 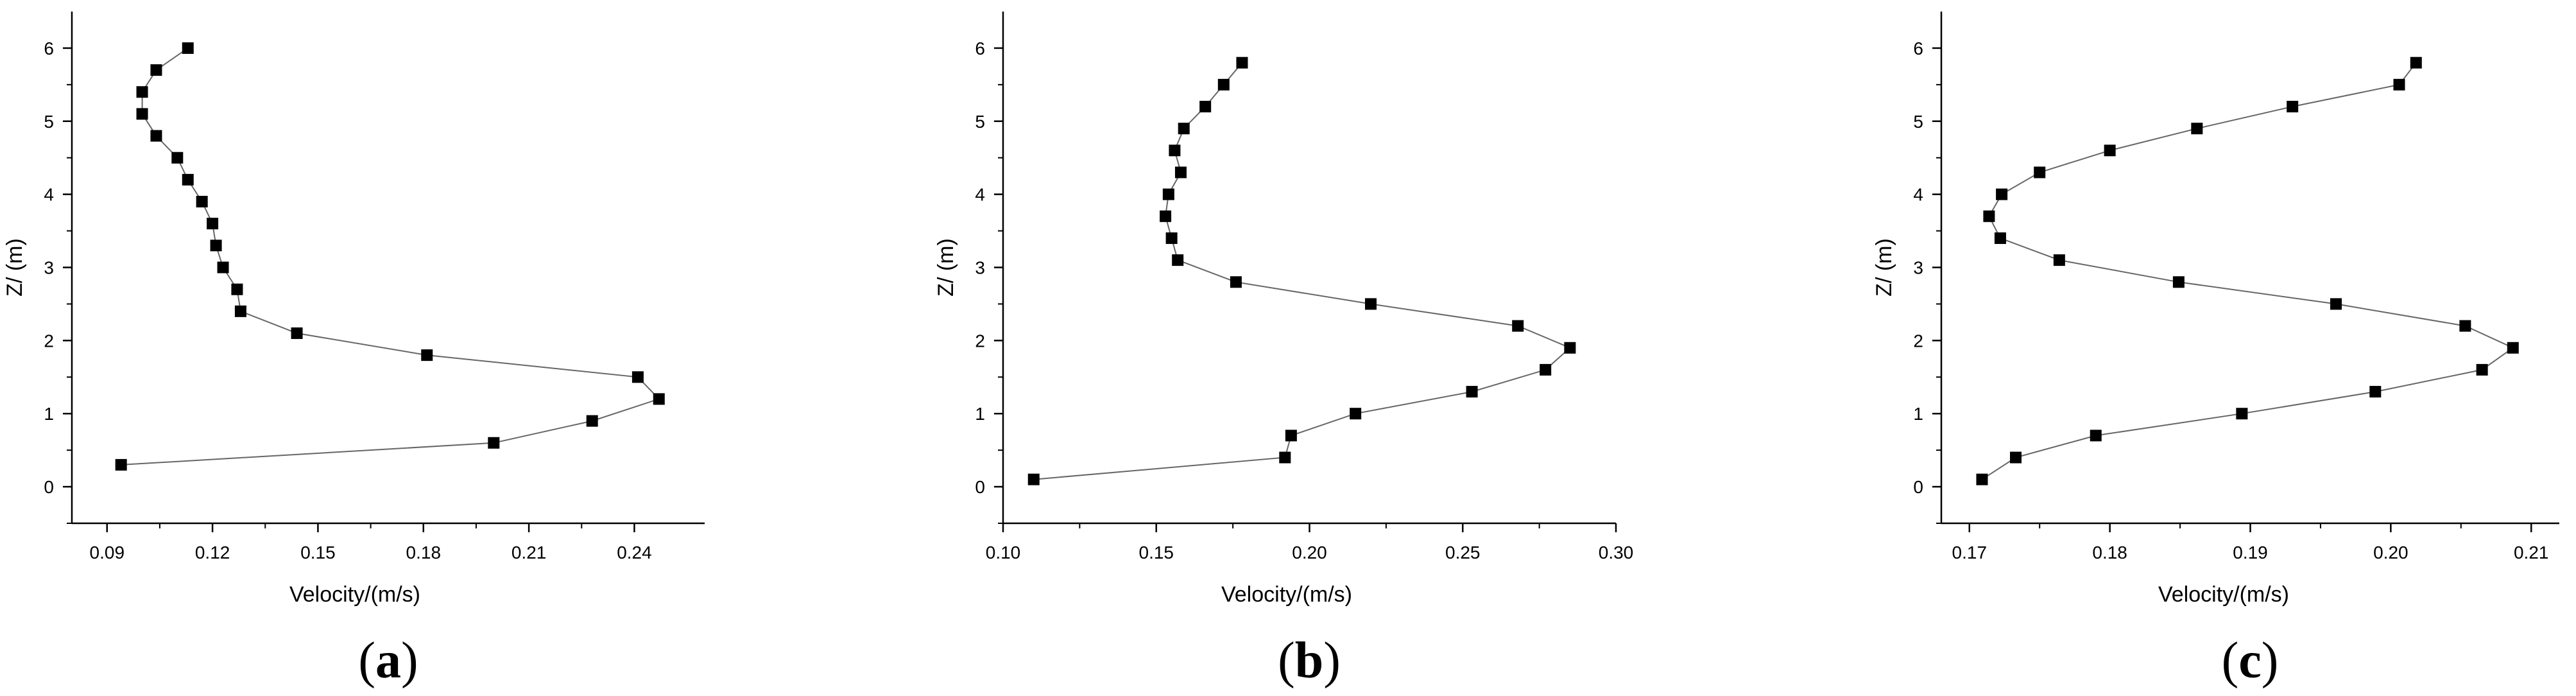 I want to click on panel-label-letter: b, so click(x=1309, y=660).